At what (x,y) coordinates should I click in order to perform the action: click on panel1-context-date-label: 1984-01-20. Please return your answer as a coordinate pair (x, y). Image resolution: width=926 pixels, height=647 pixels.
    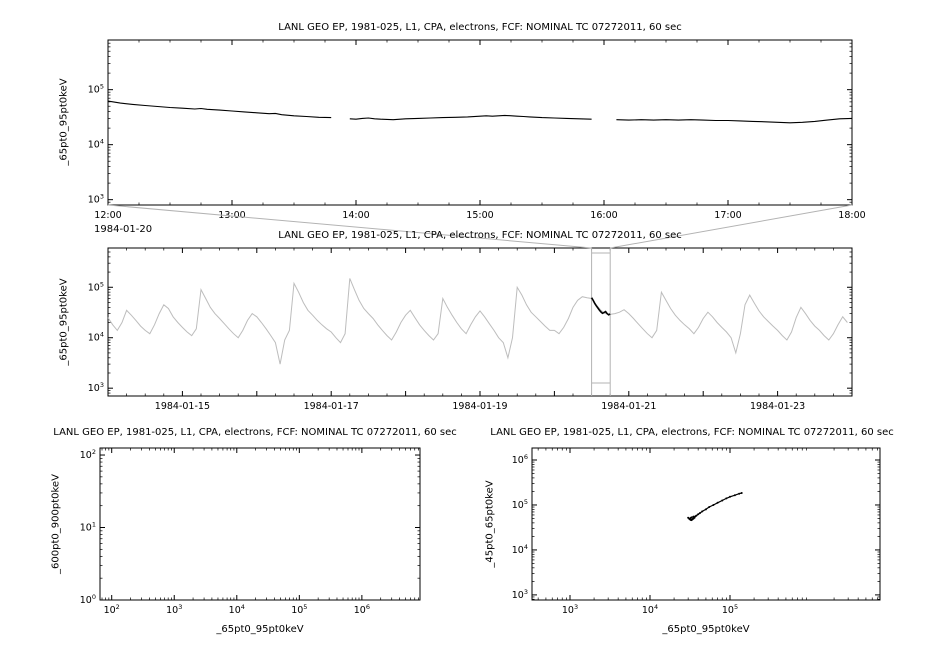
    Looking at the image, I should click on (123, 229).